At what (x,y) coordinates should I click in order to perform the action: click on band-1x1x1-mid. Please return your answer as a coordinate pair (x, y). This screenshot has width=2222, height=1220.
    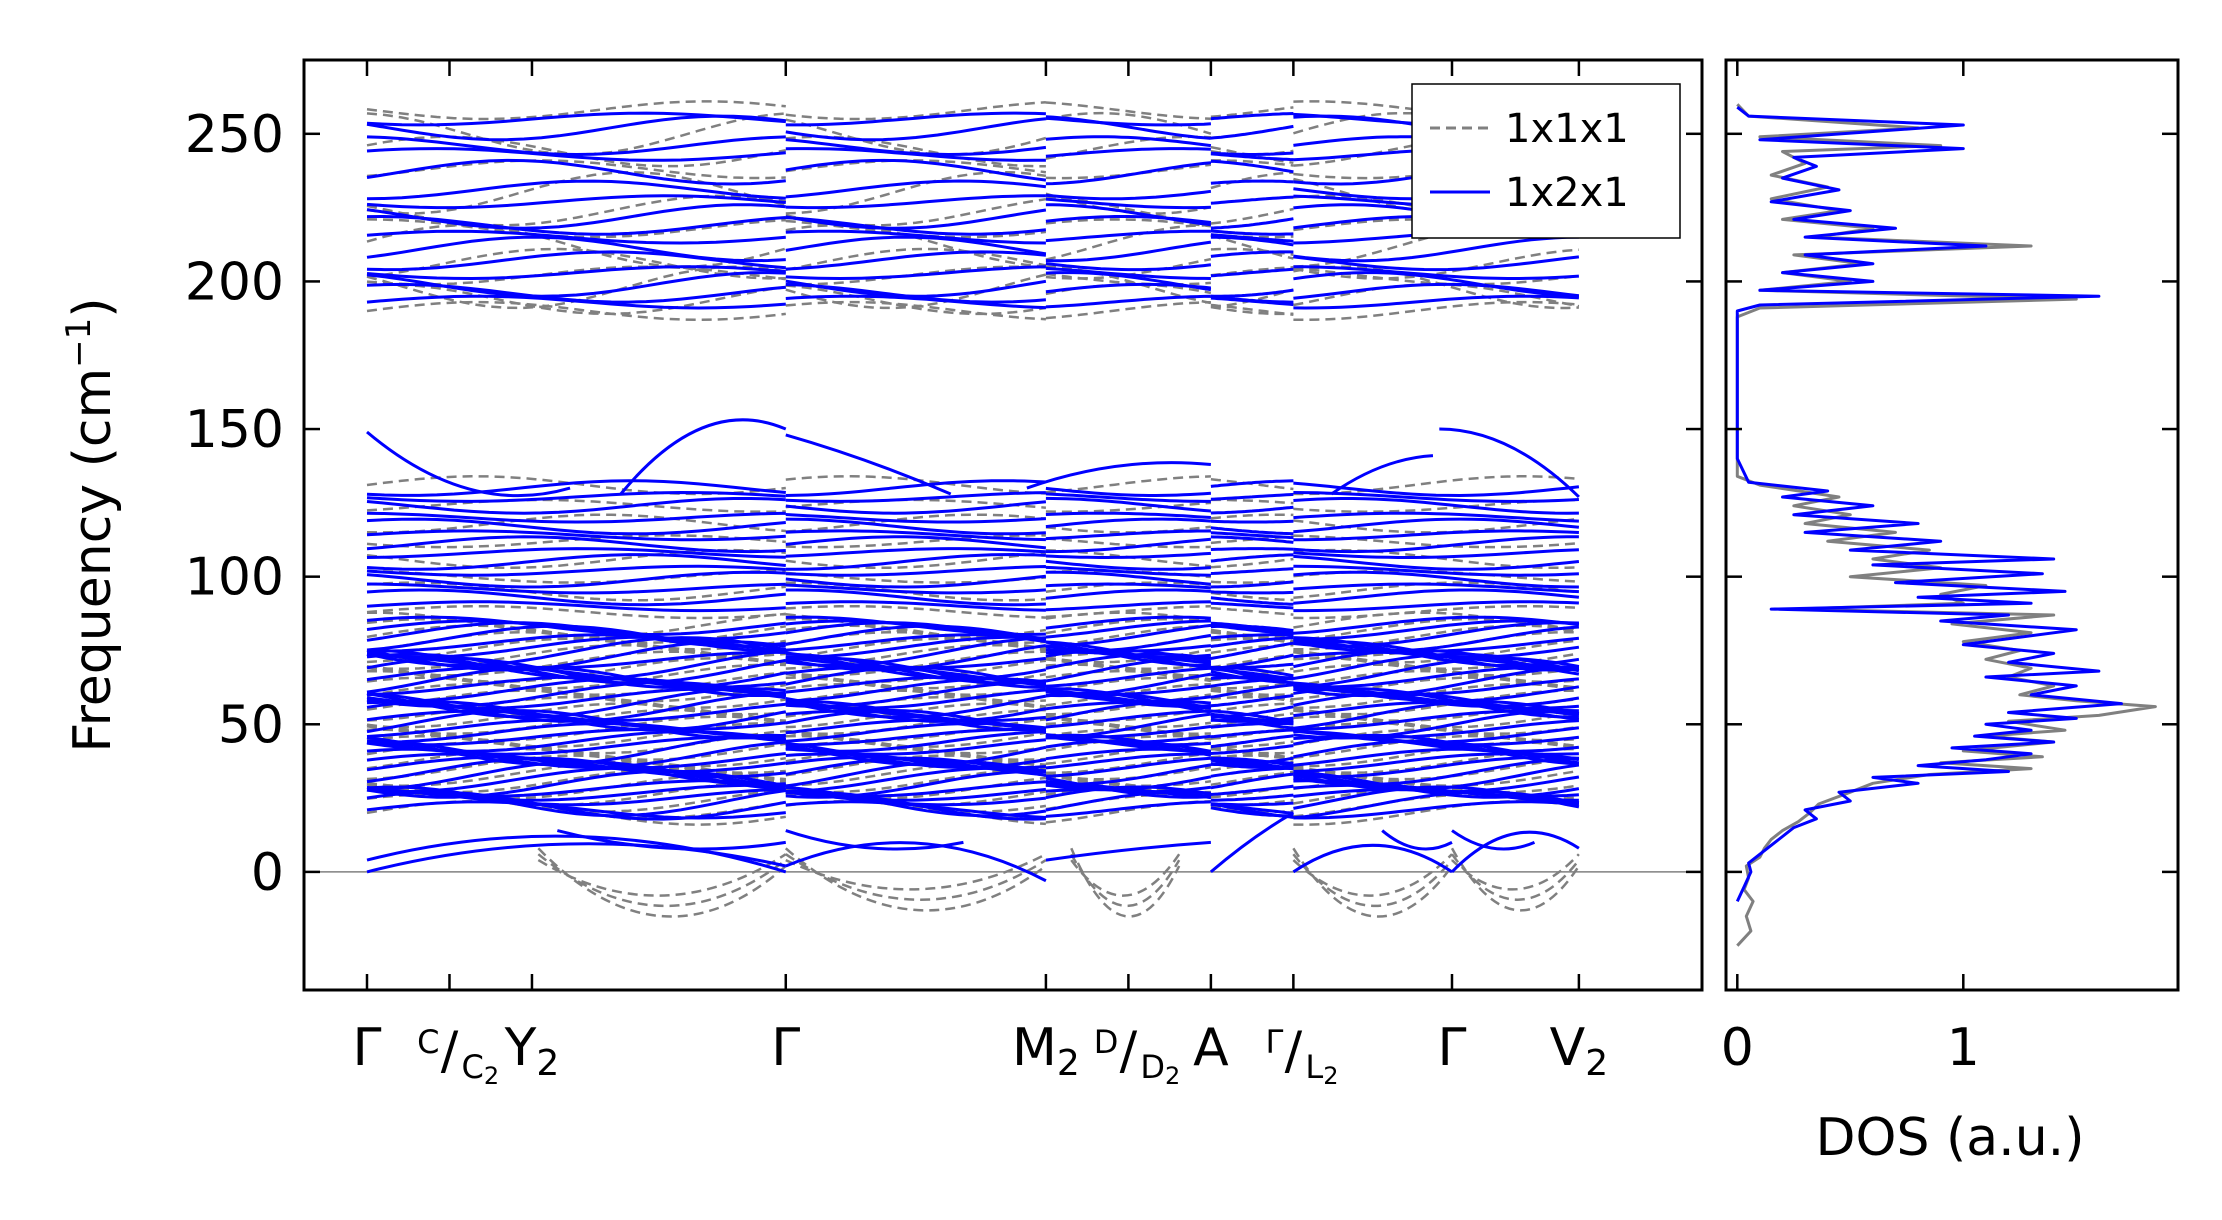
    Looking at the image, I should click on (972, 612).